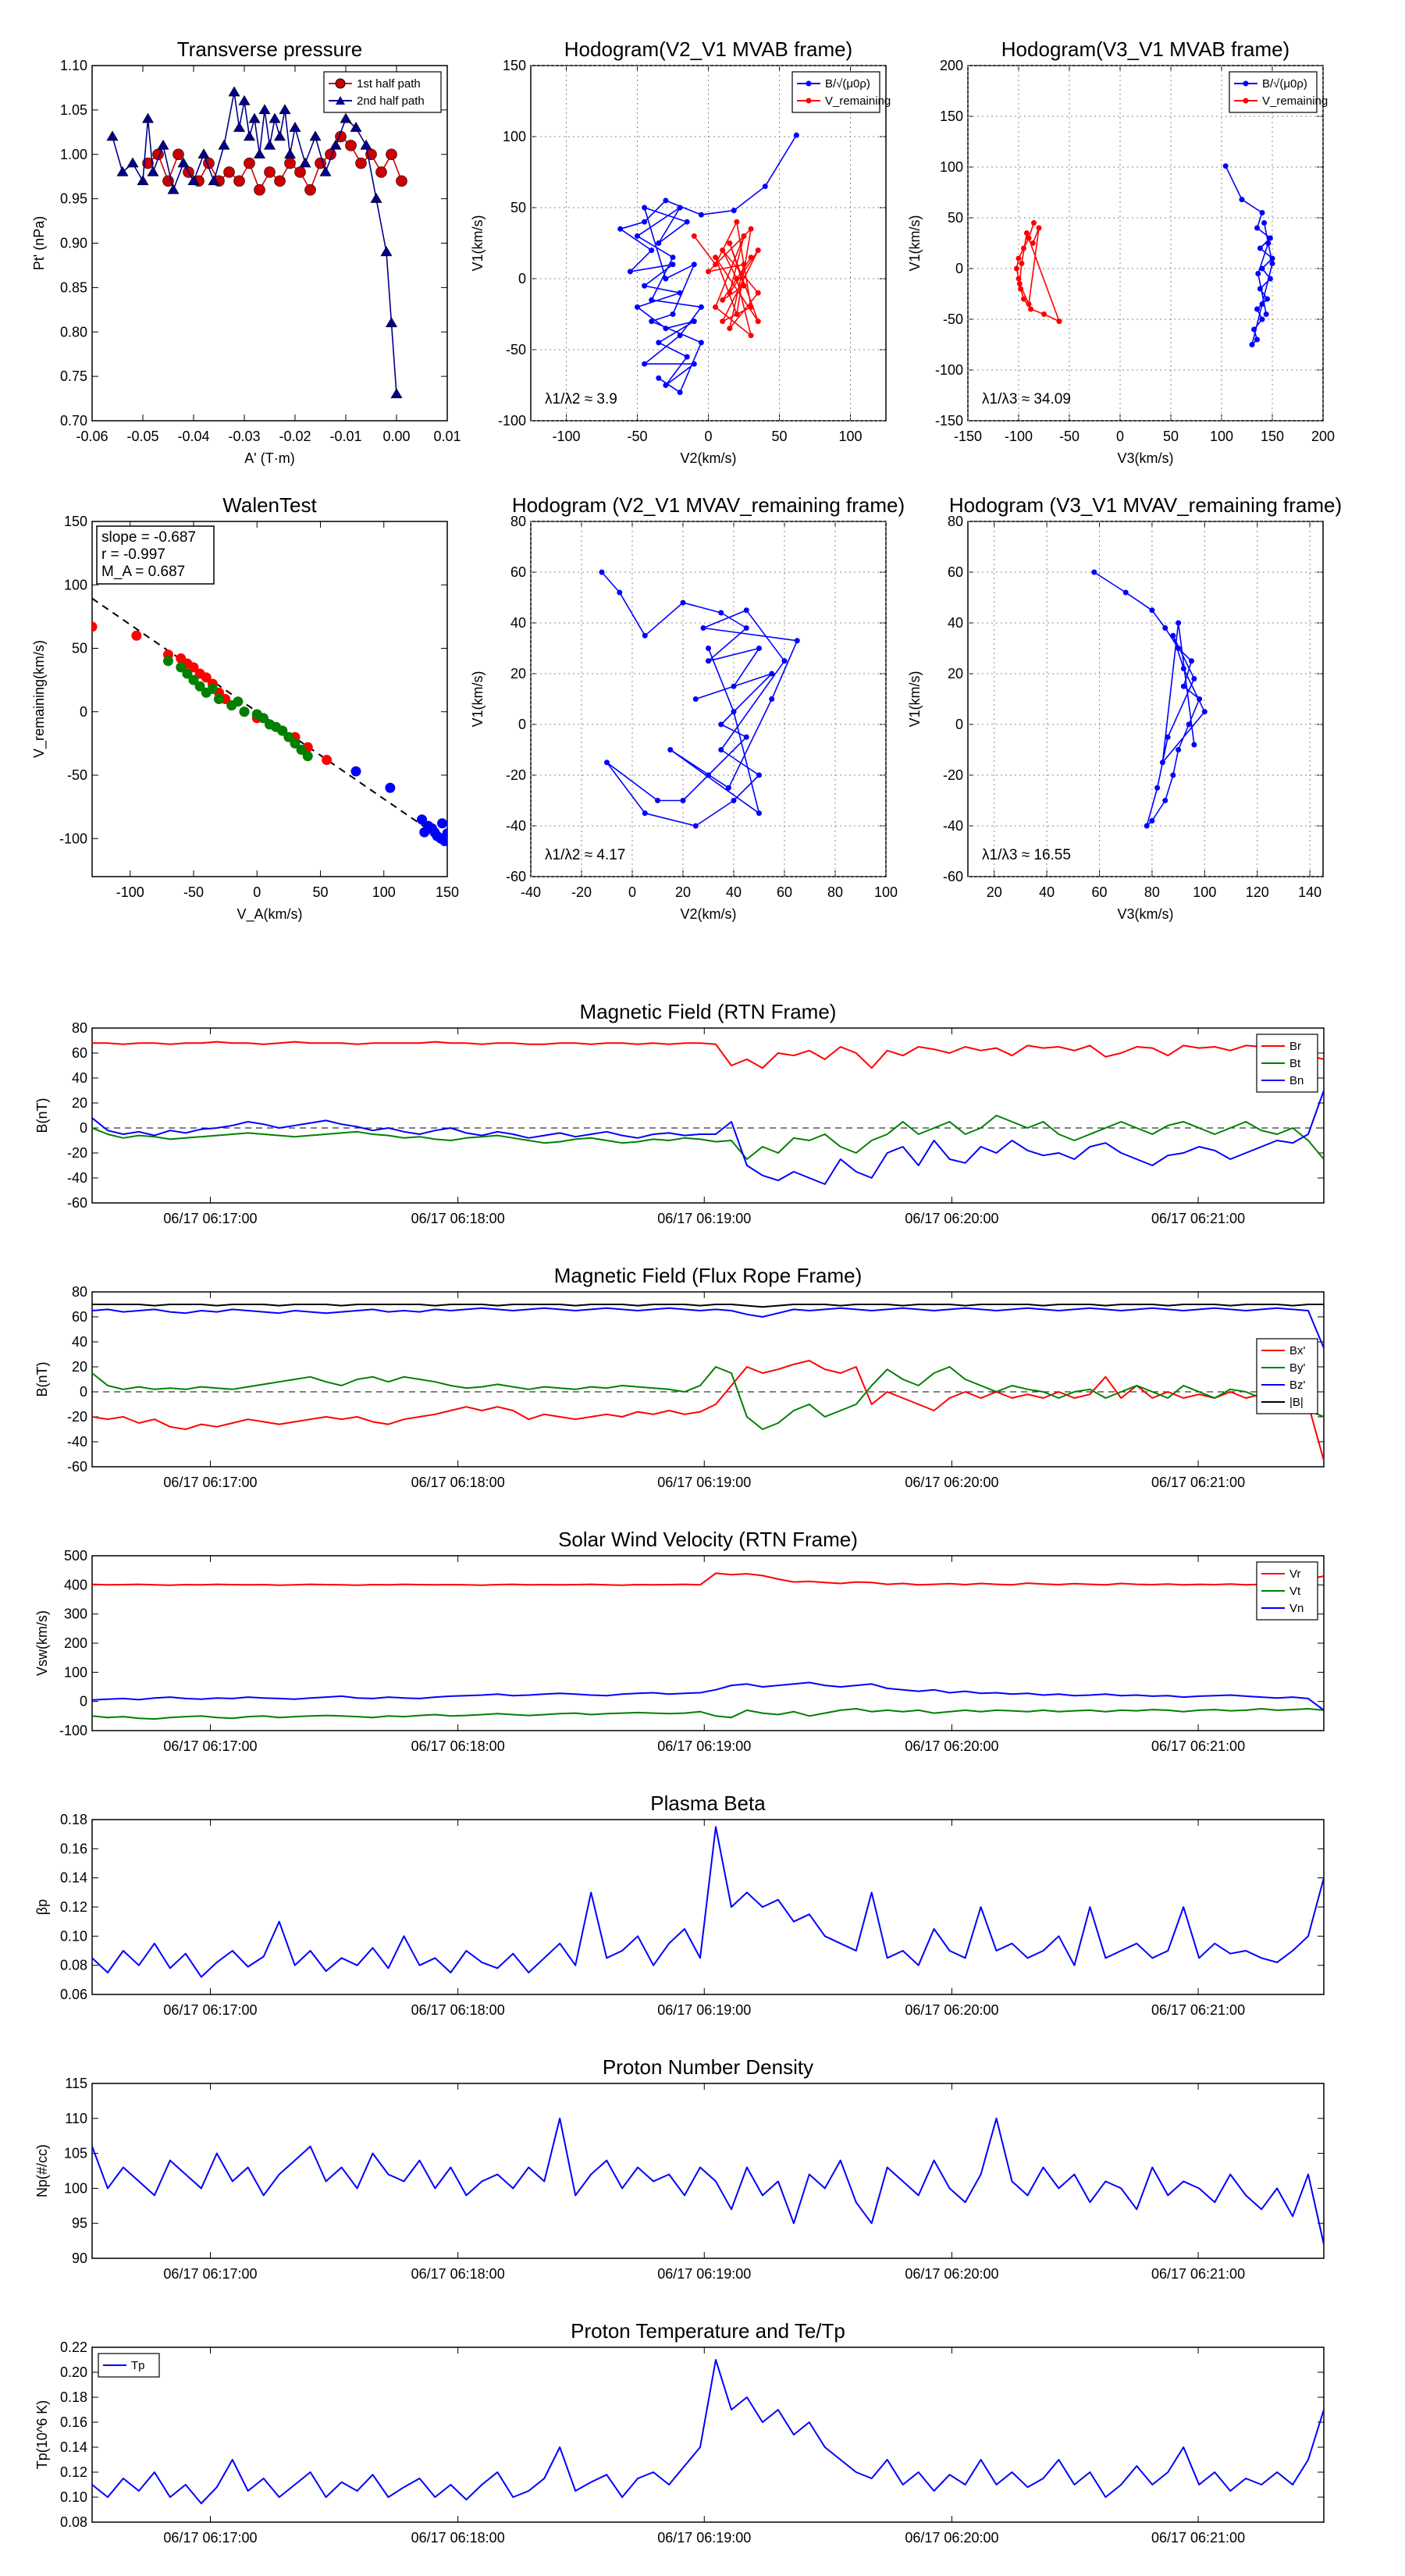  I want to click on y-tick-label: 0.18, so click(73, 2397).